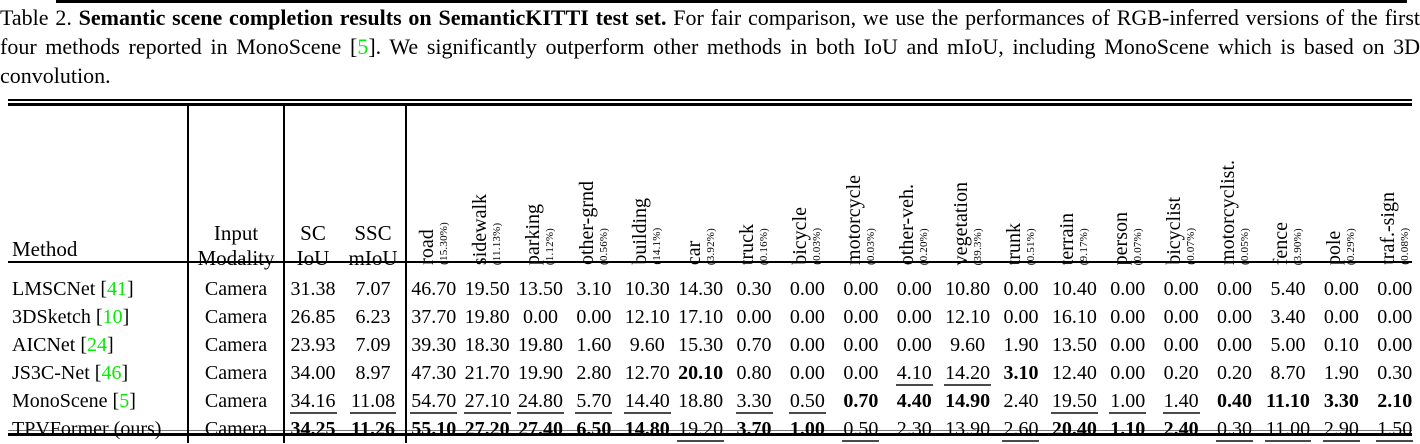 The height and width of the screenshot is (444, 1420). What do you see at coordinates (434, 429) in the screenshot?
I see `metric-value: 55.10` at bounding box center [434, 429].